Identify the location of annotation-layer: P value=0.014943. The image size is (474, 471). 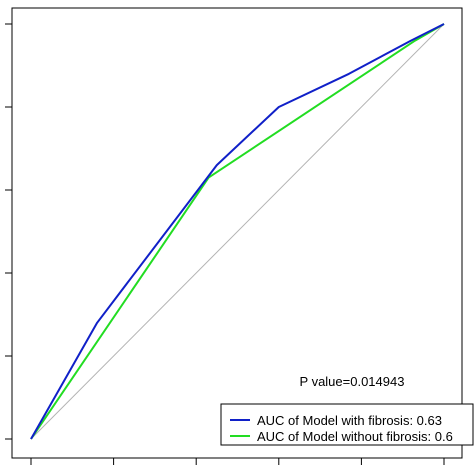
(352, 381).